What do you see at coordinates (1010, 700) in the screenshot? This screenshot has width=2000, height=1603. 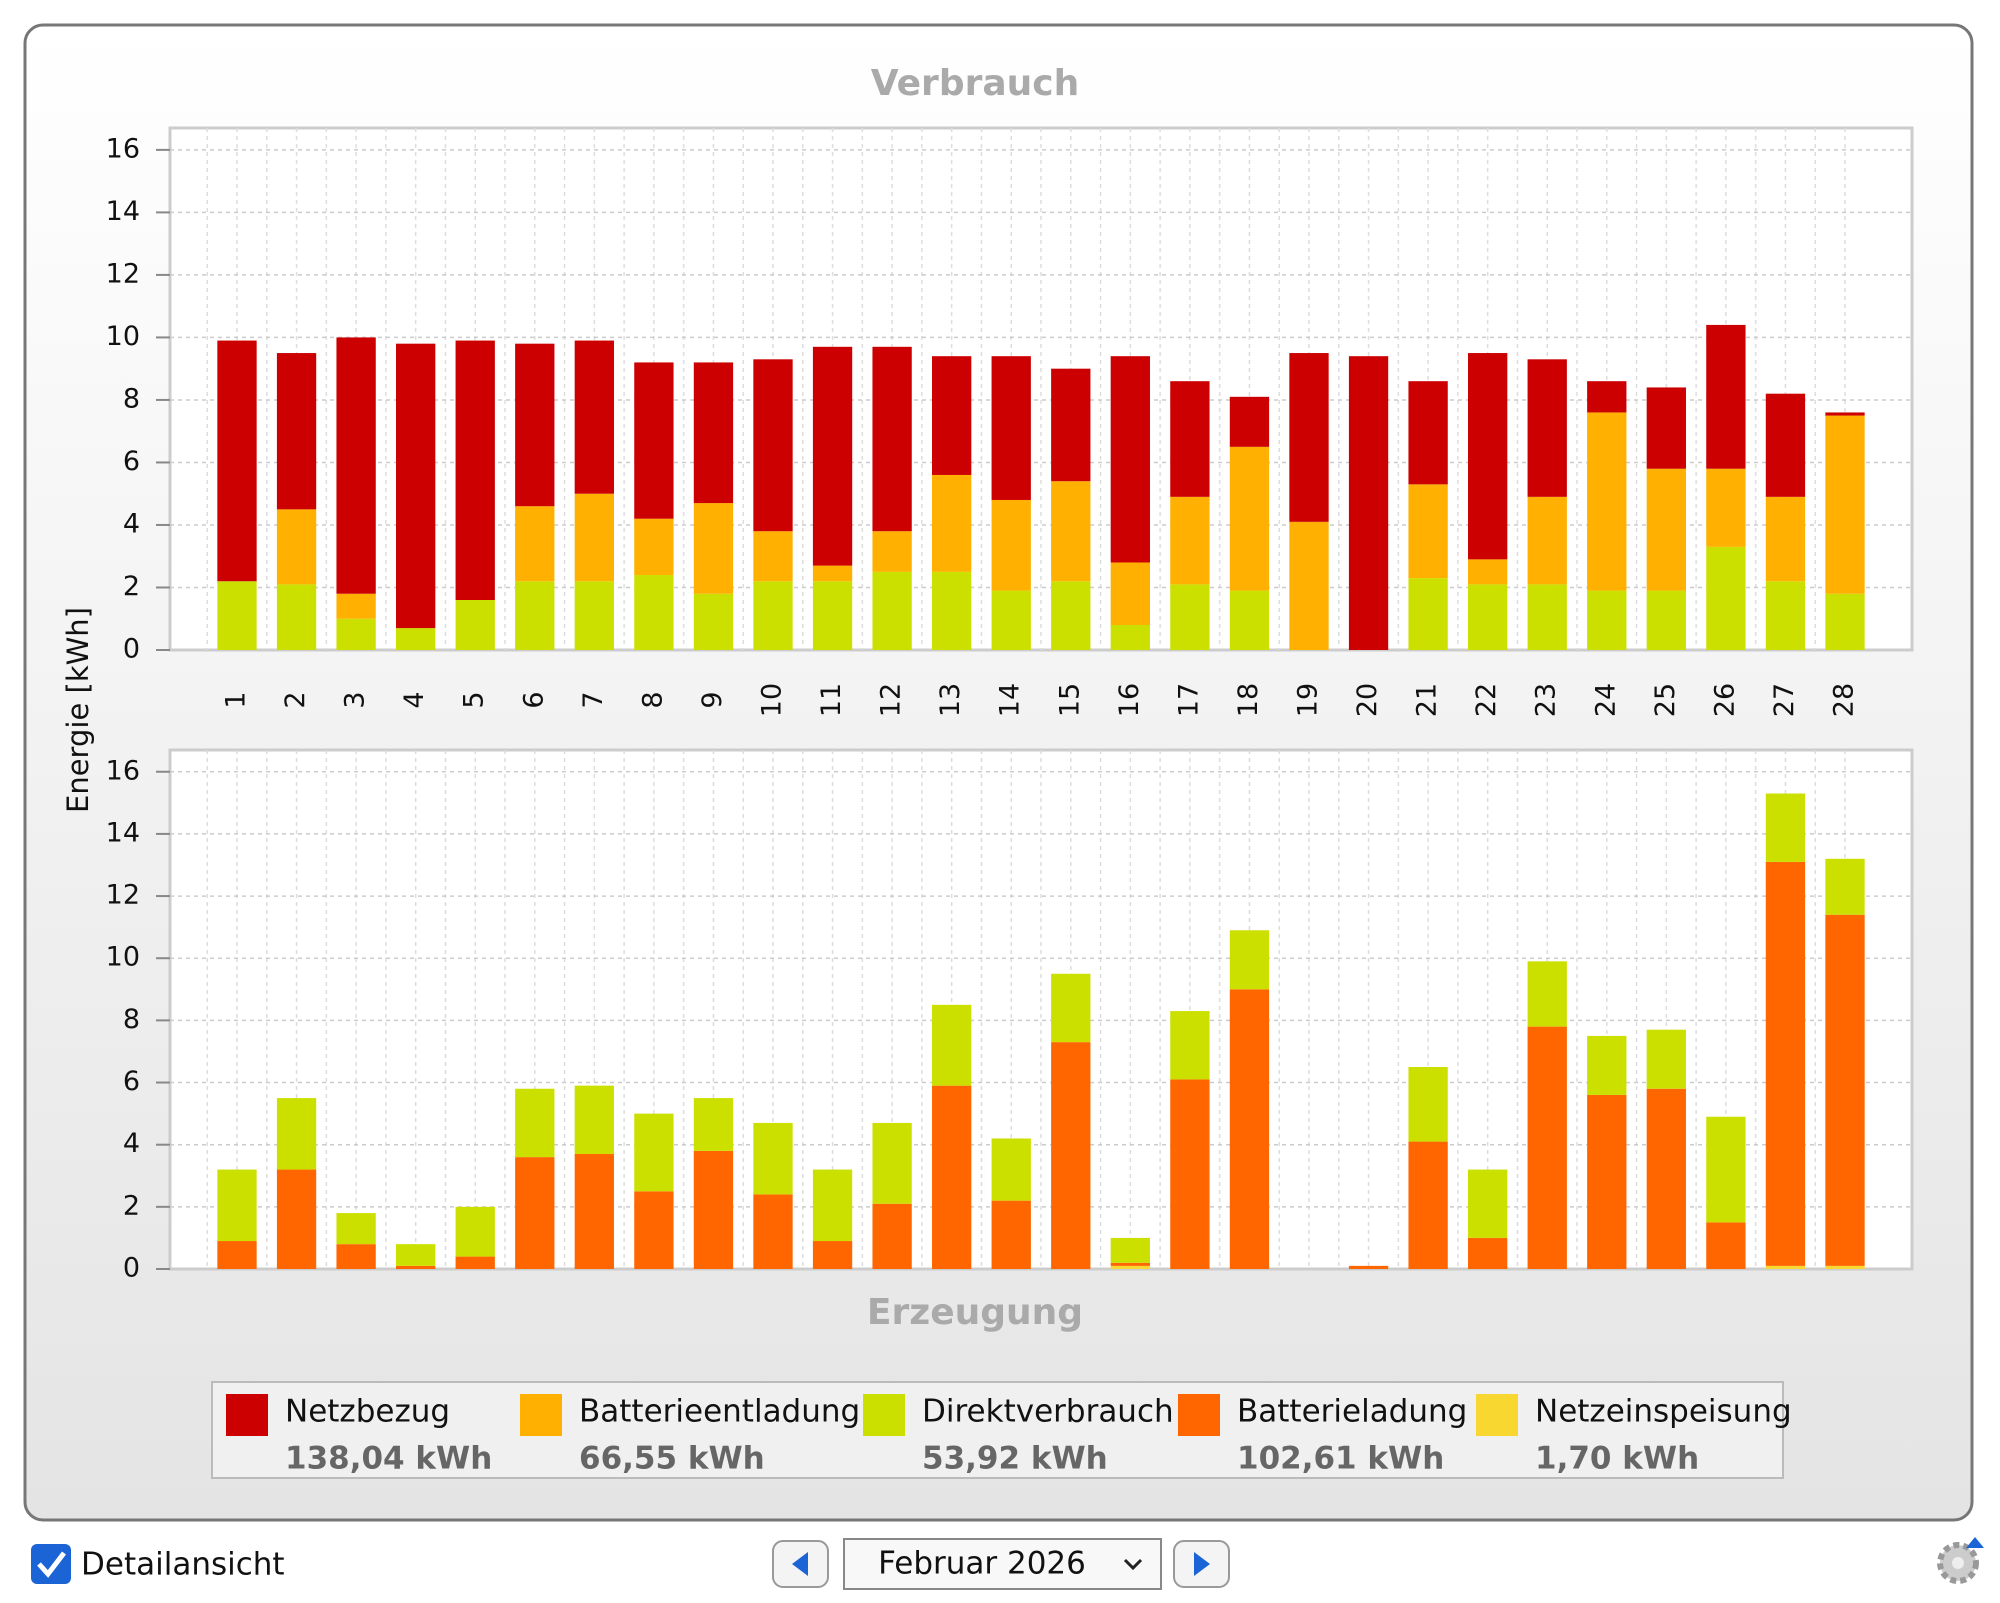 I see `x-tick-label: 14` at bounding box center [1010, 700].